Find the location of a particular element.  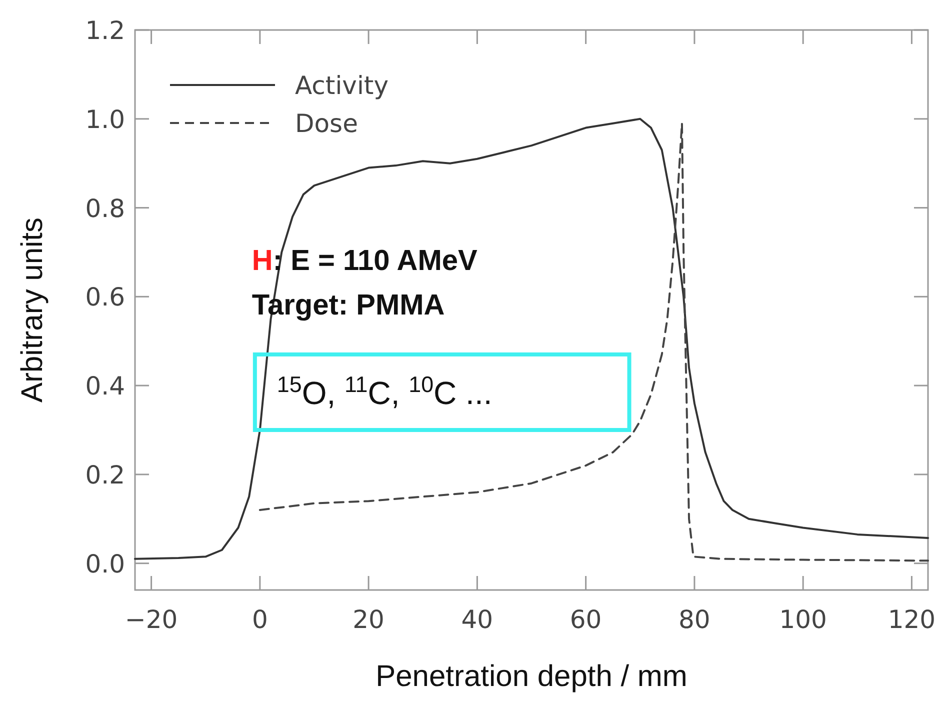

x-tick-label: 60 is located at coordinates (586, 619).